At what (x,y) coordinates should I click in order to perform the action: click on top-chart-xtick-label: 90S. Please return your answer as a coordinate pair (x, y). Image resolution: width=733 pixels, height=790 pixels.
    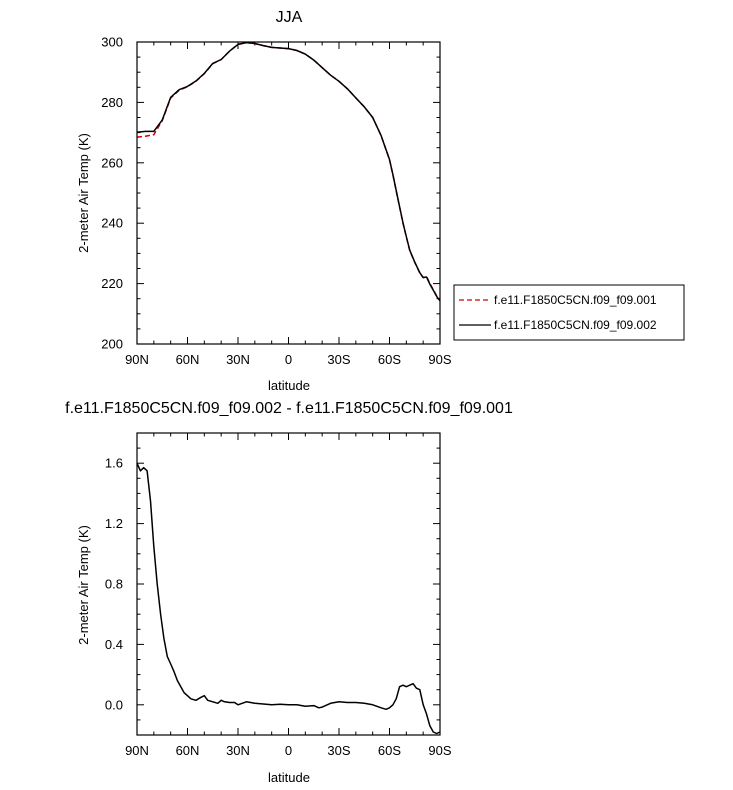
    Looking at the image, I should click on (439, 359).